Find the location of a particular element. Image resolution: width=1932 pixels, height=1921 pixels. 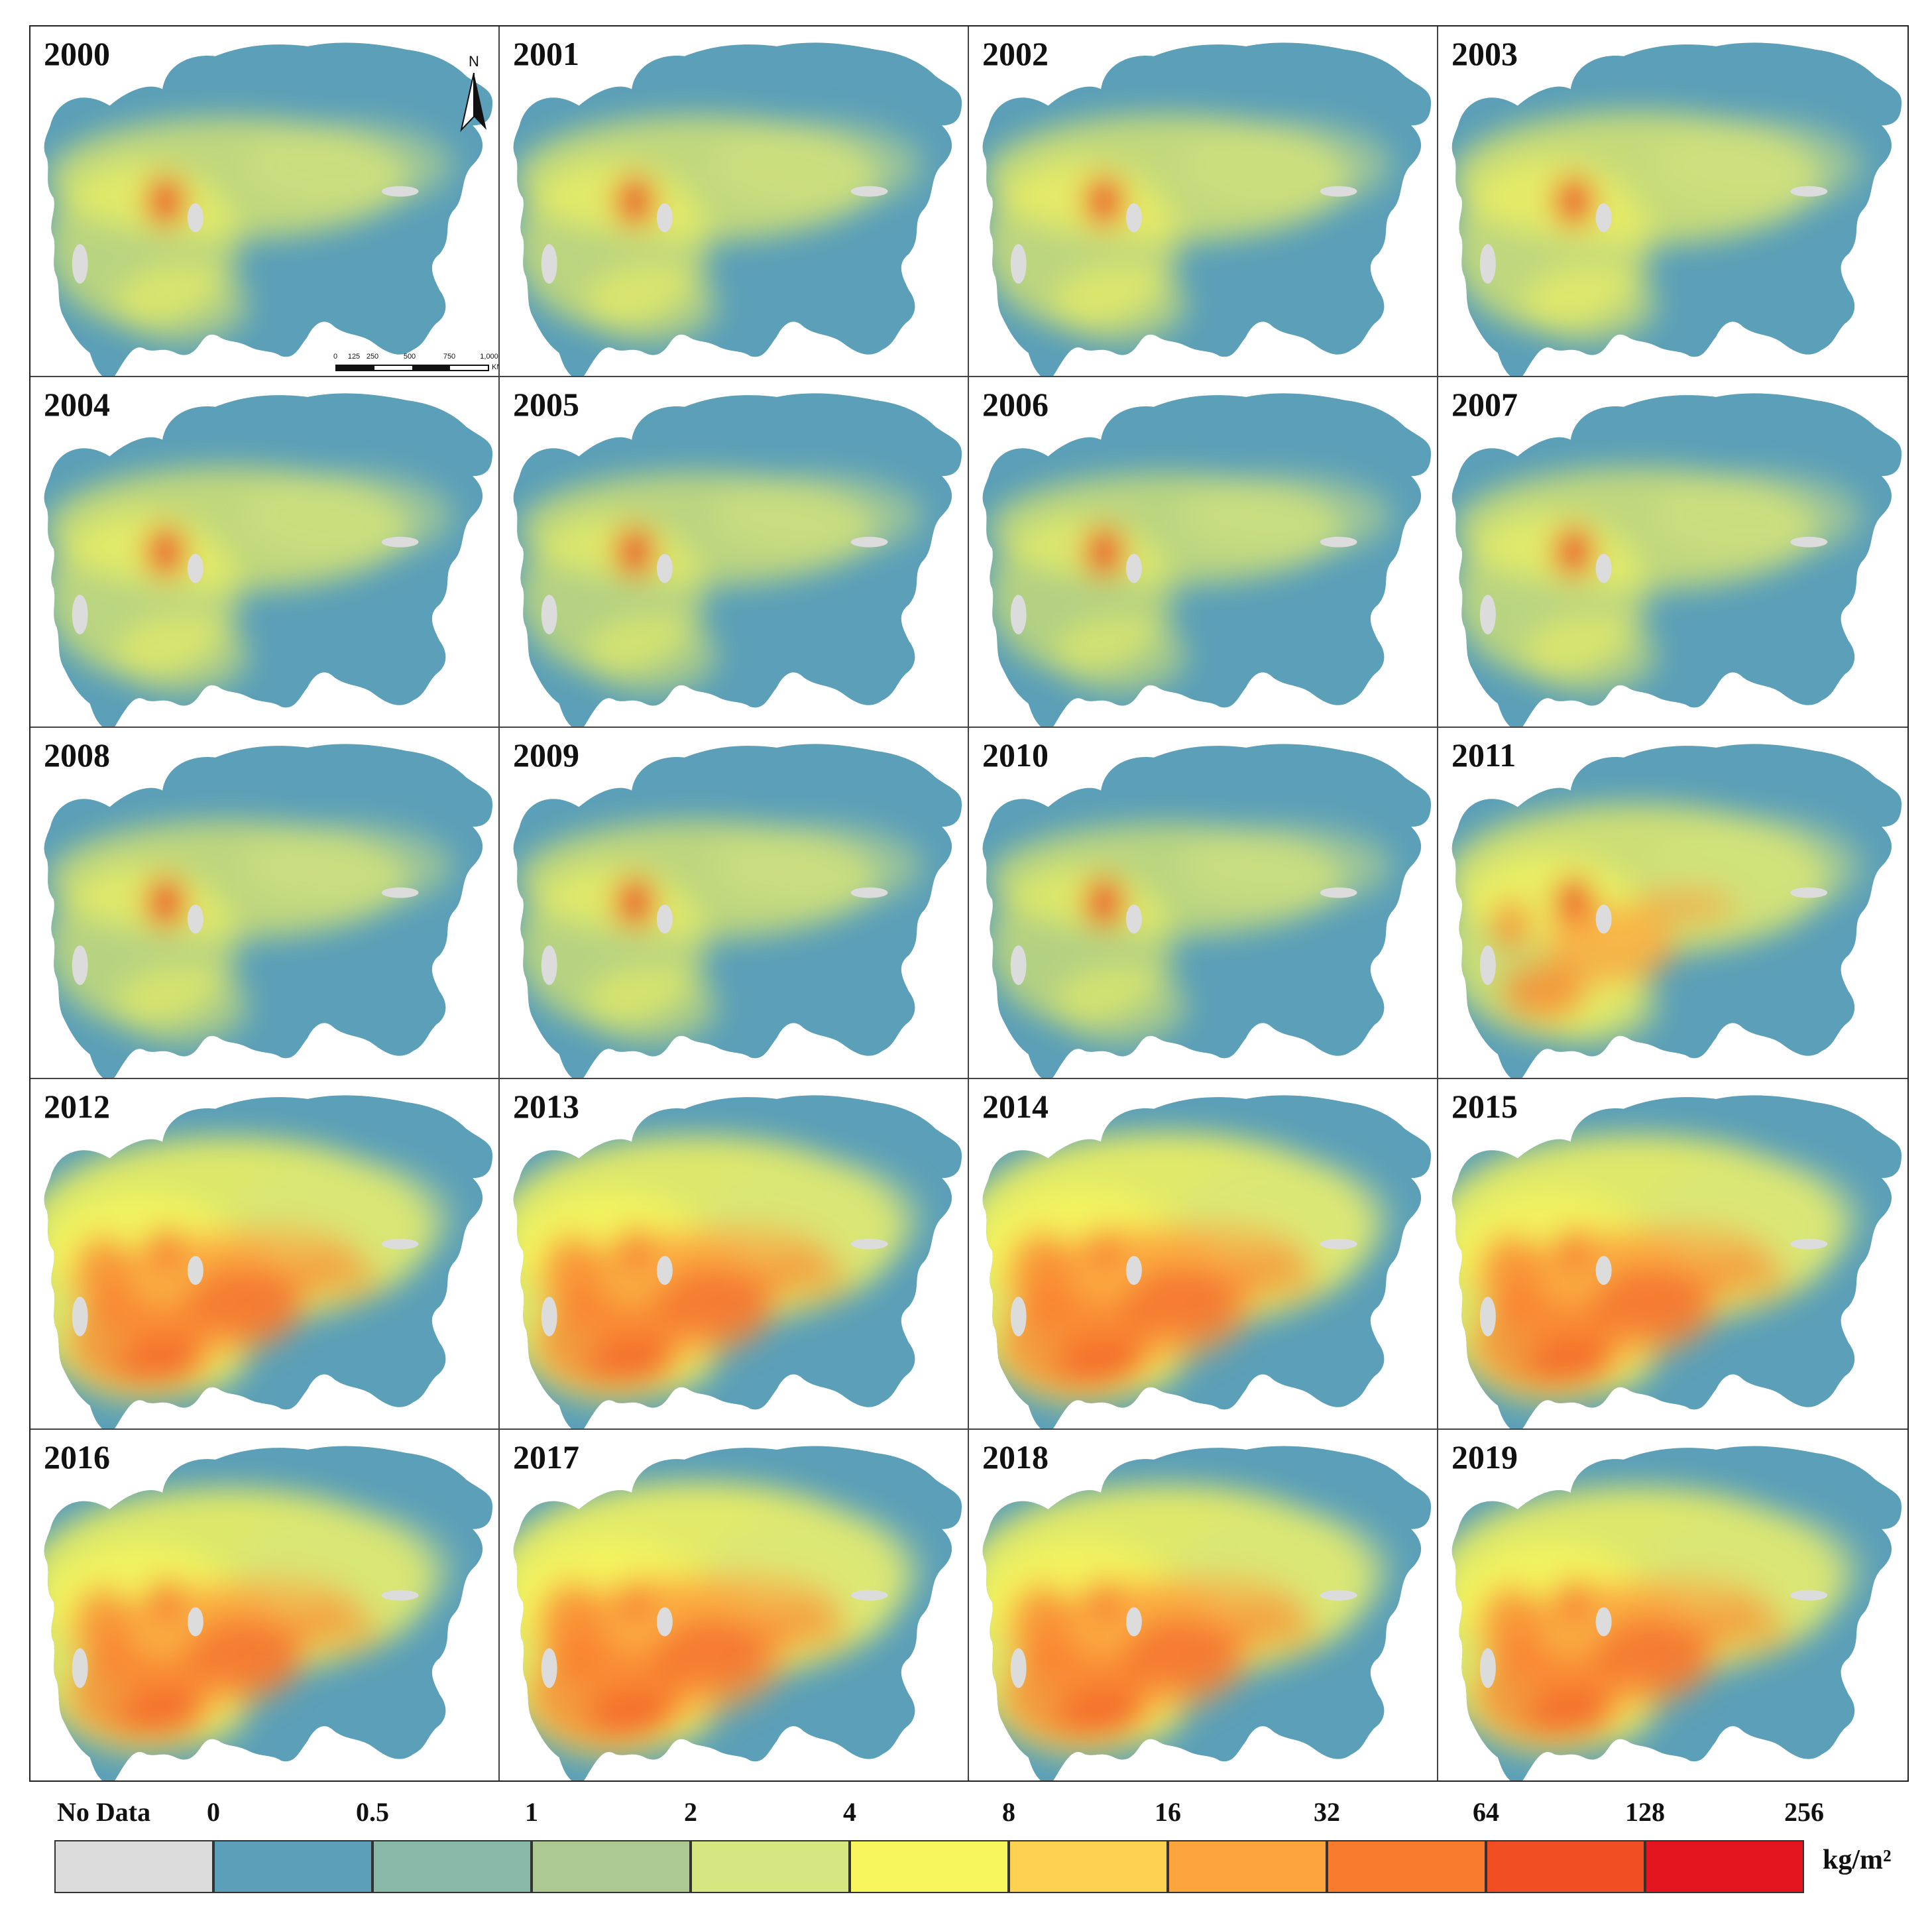

region-map-2008 is located at coordinates (268, 911).